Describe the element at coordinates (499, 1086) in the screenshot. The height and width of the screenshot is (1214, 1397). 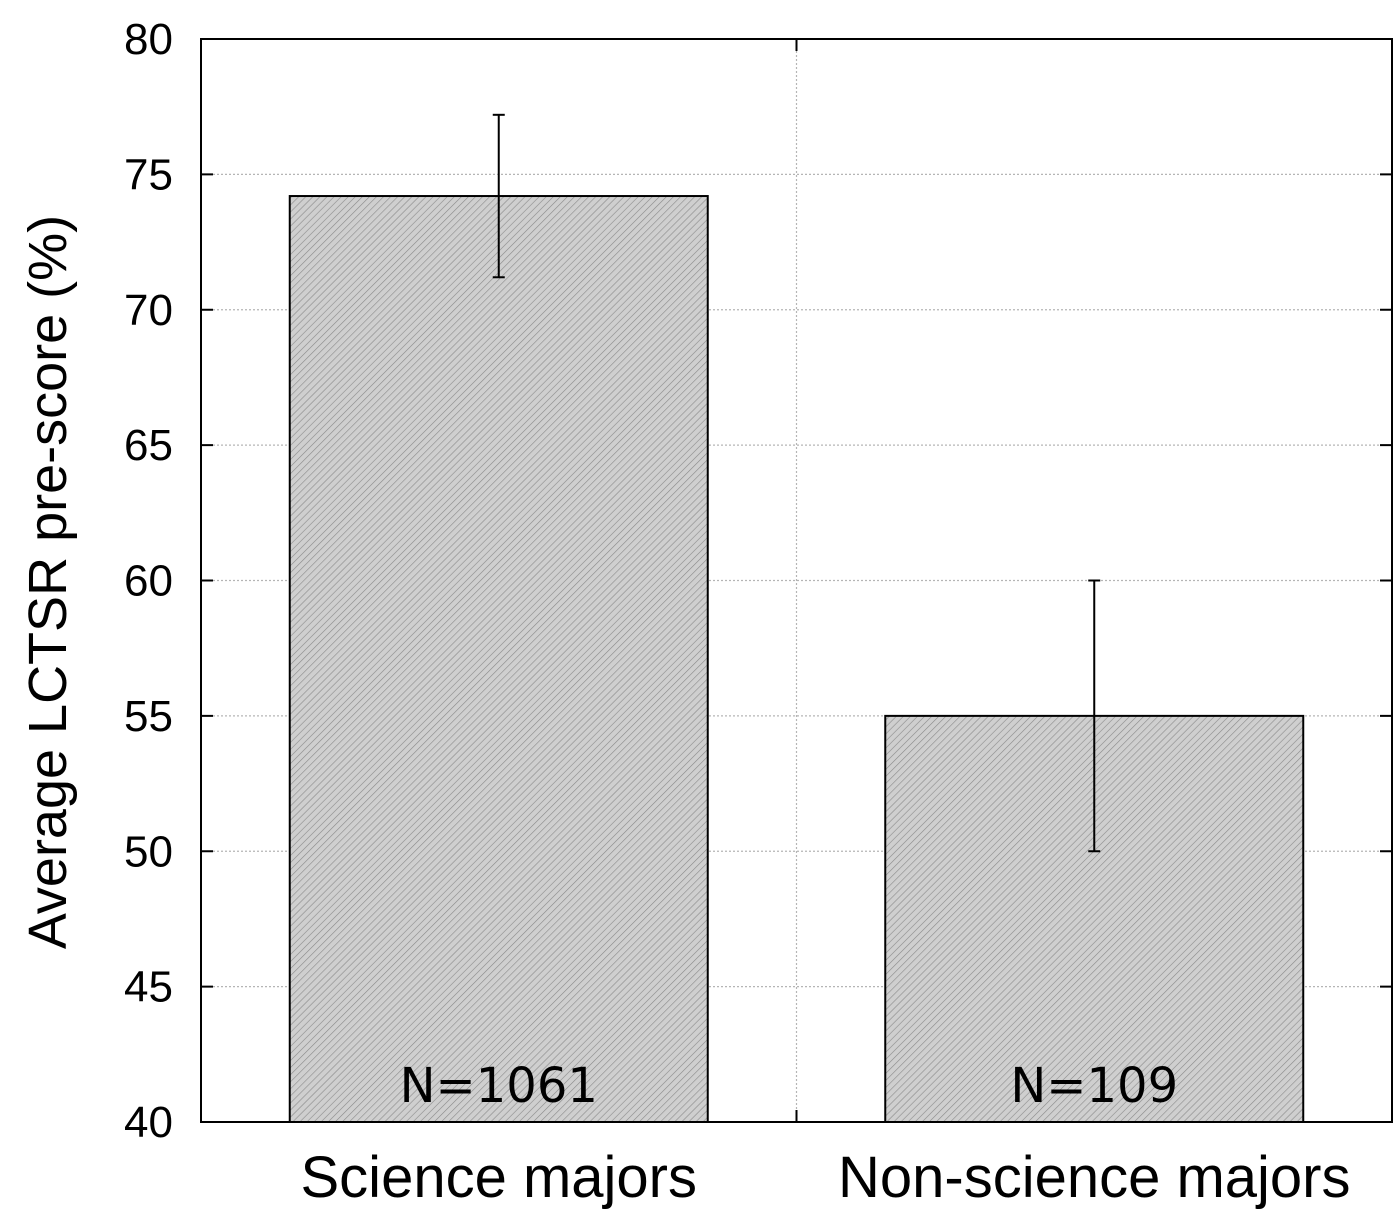
I see `data-label-0: N=1061` at that location.